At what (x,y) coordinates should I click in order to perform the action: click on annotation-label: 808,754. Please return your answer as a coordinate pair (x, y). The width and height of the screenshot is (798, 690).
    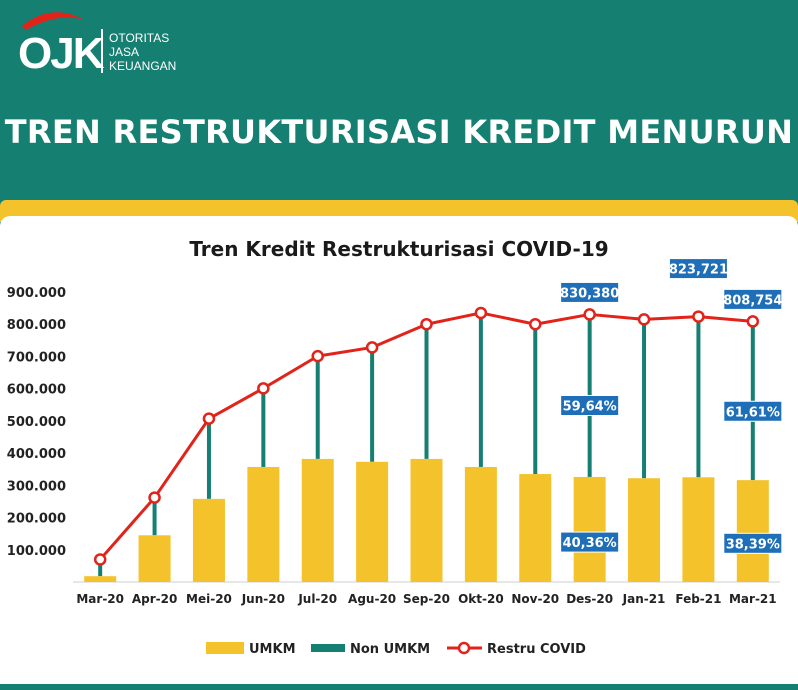
    Looking at the image, I should click on (752, 300).